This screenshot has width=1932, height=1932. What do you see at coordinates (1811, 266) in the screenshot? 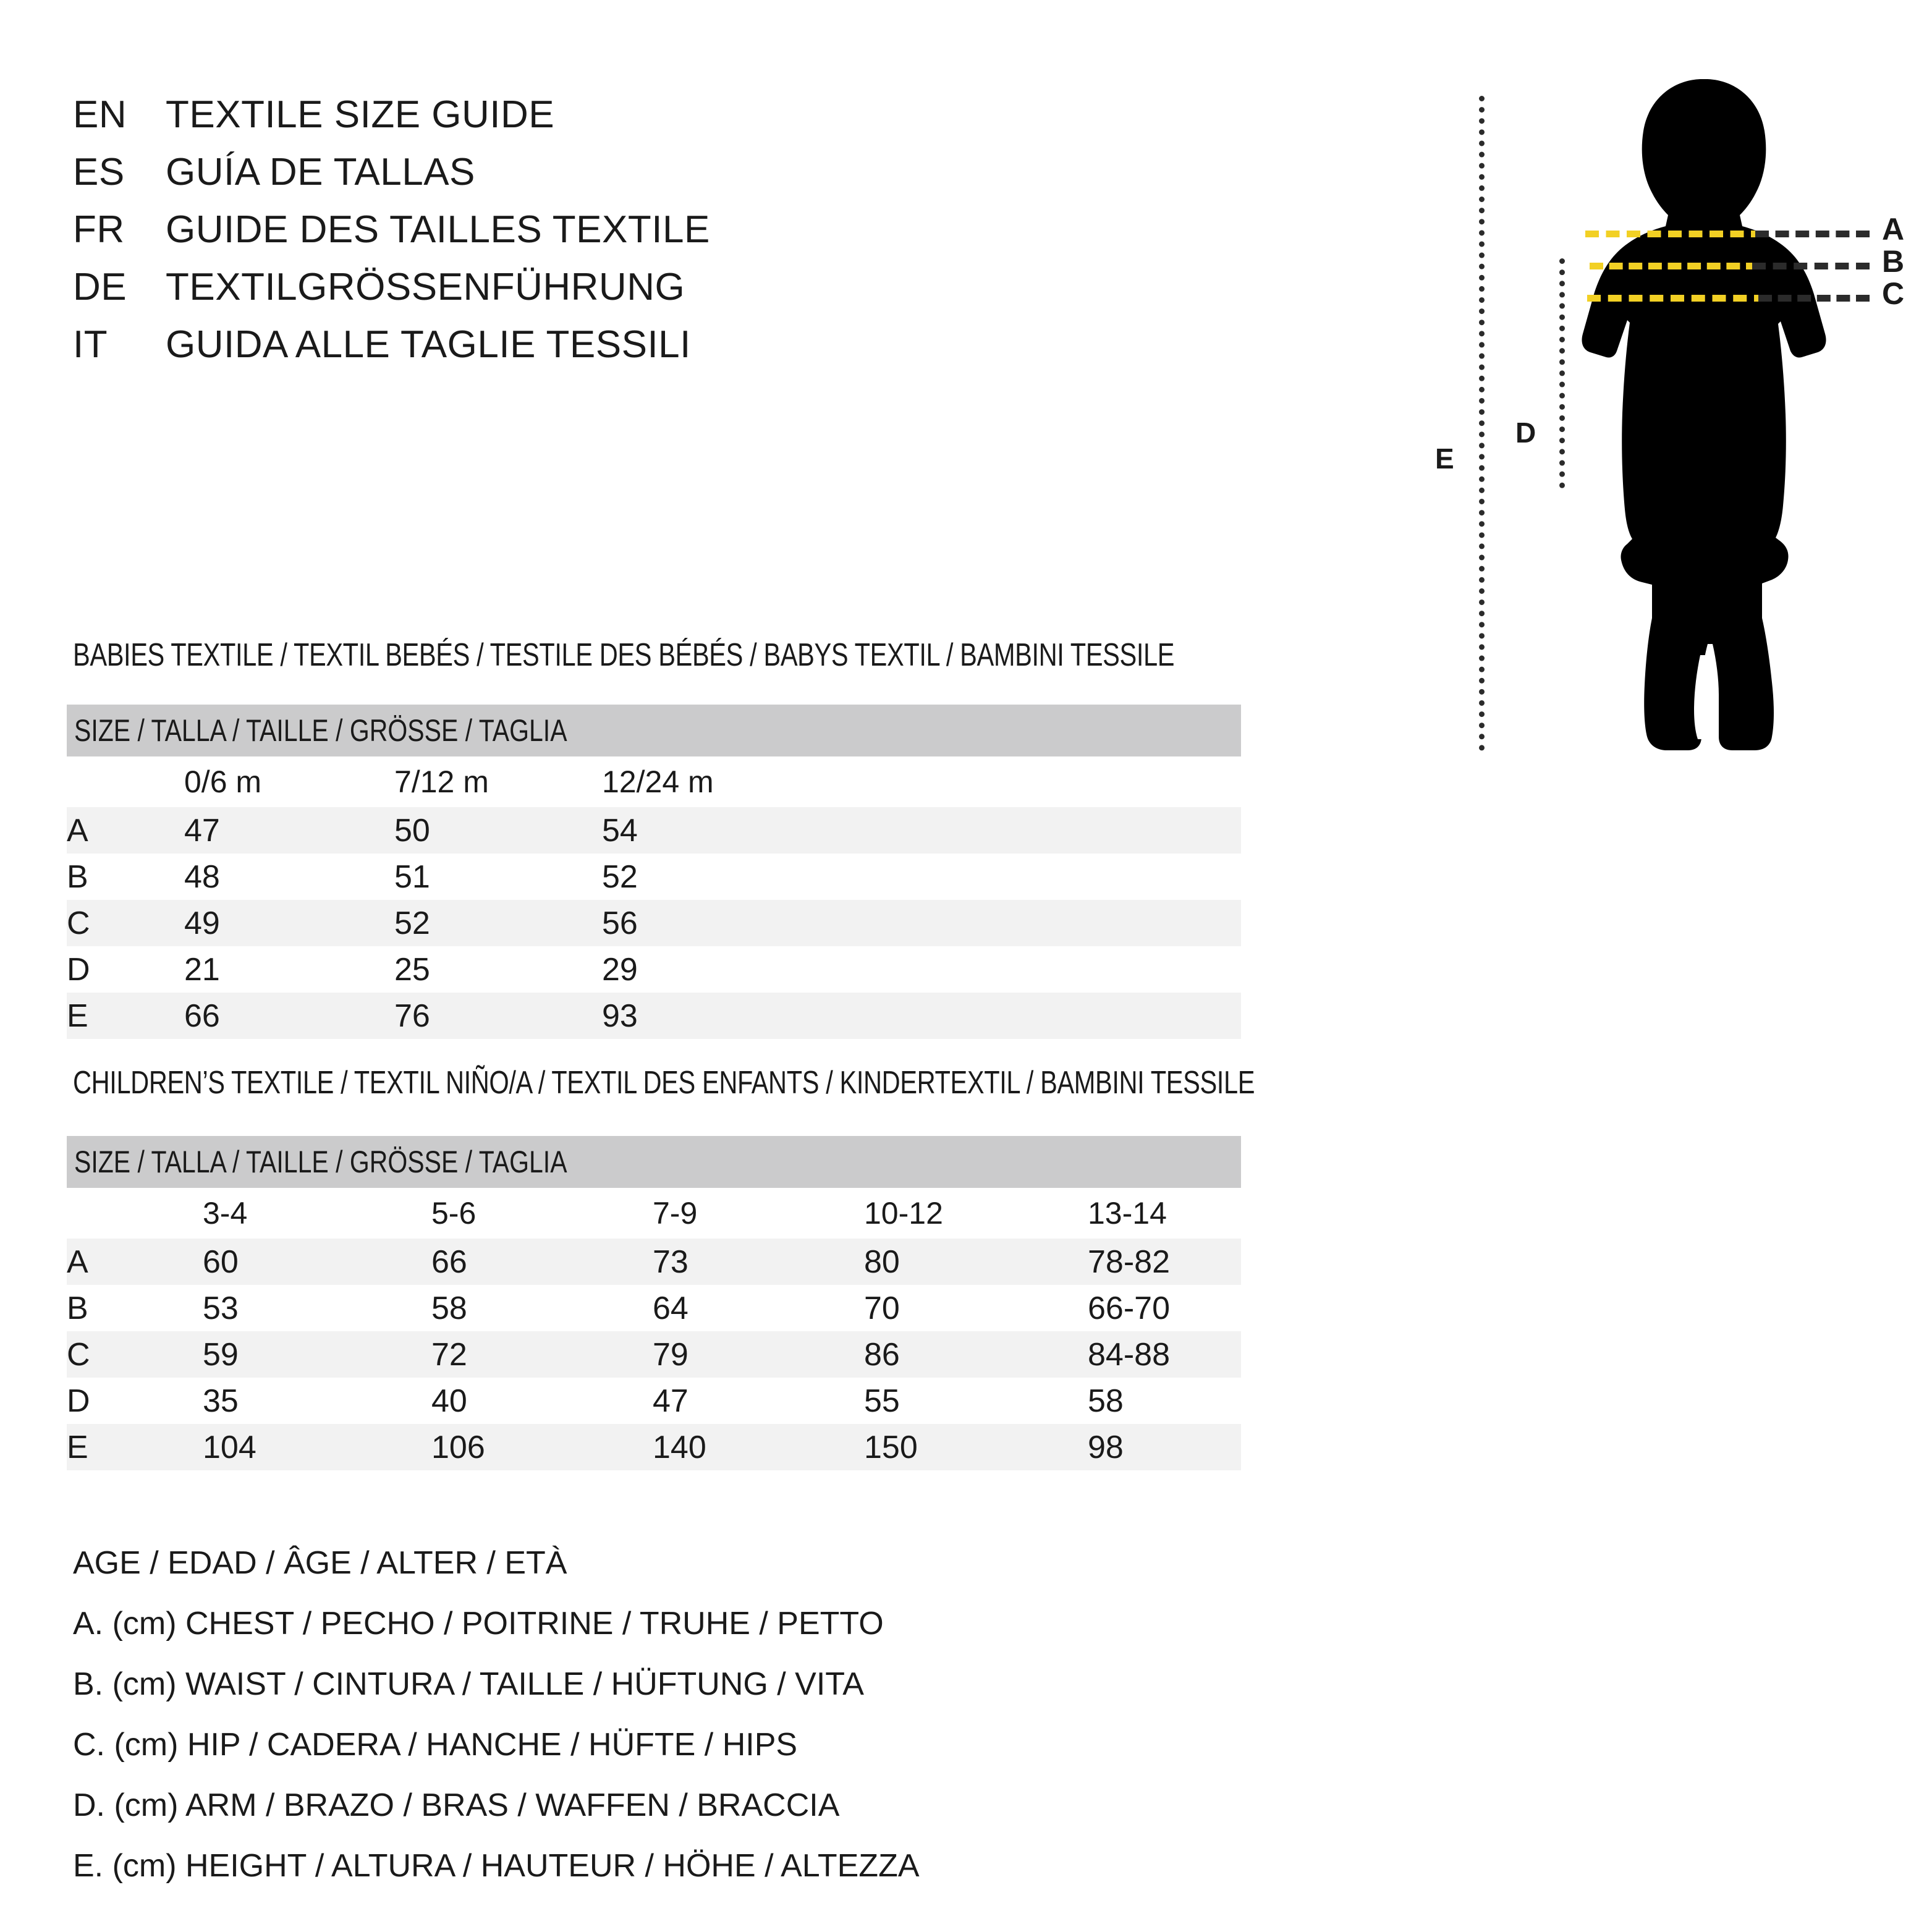
I see `waist-leader-line` at bounding box center [1811, 266].